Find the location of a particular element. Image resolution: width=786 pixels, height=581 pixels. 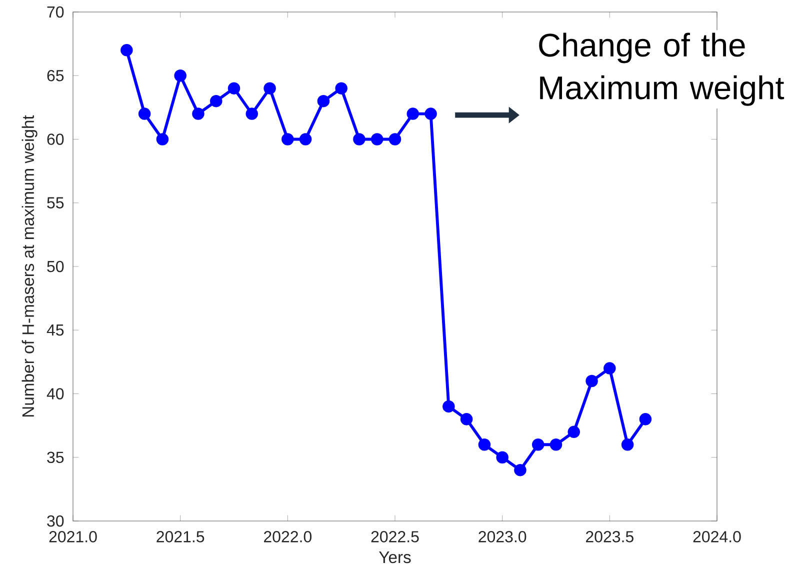

x-tick-label: 2021.5 is located at coordinates (180, 536).